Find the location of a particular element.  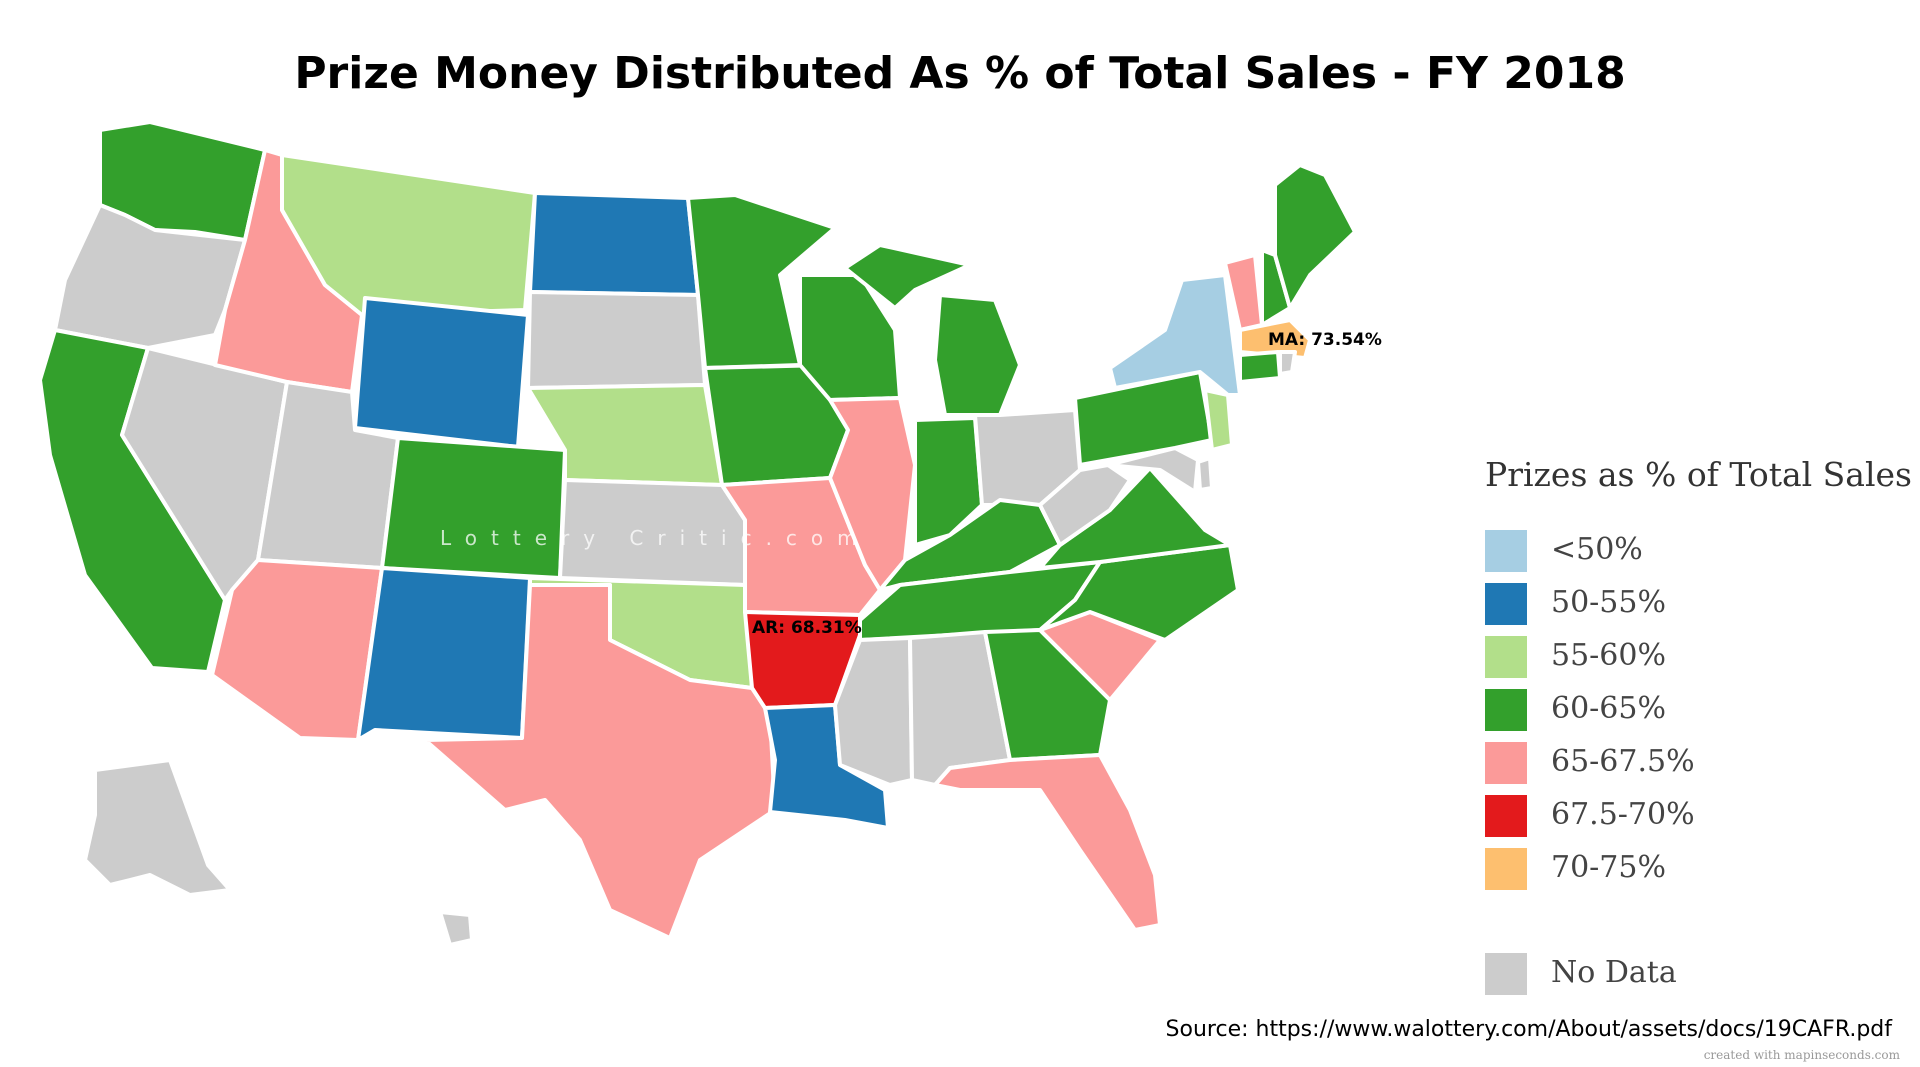

annotation-ar: AR: 68.31% is located at coordinates (807, 628).